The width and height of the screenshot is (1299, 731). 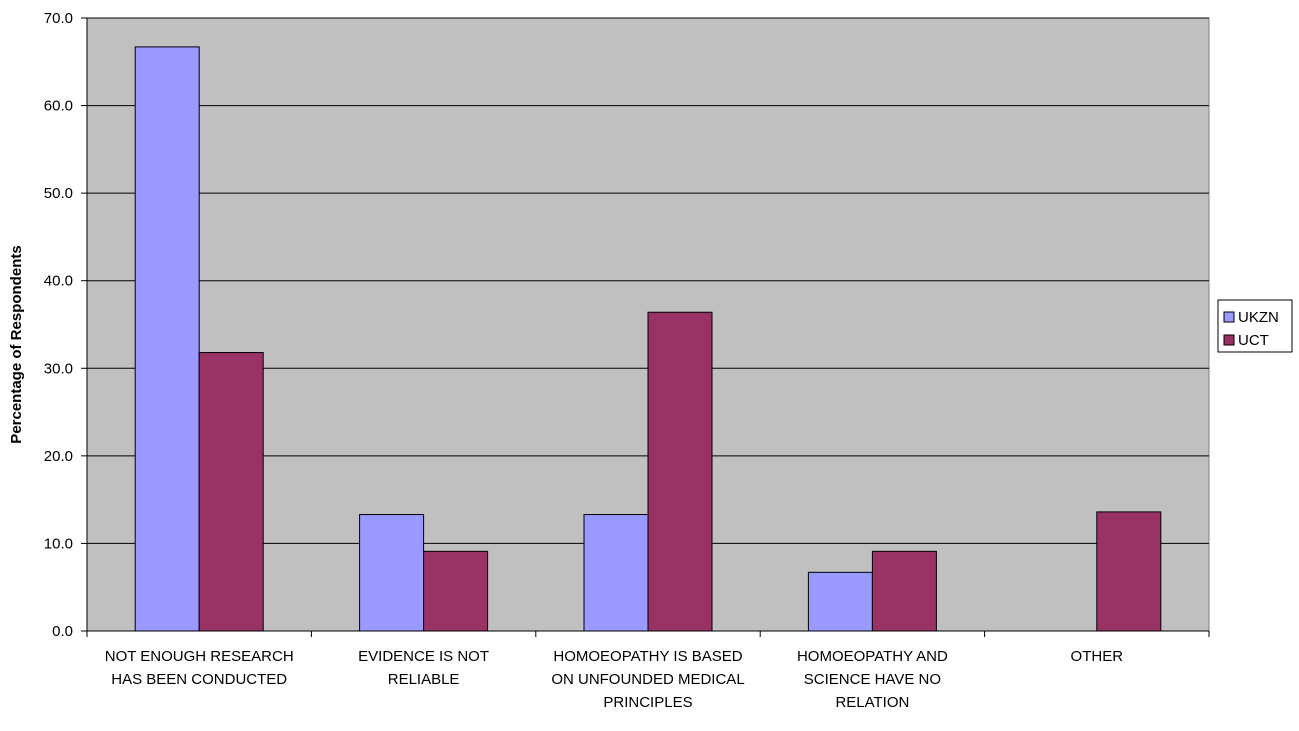 What do you see at coordinates (58, 543) in the screenshot?
I see `y-tick-label: 10.0` at bounding box center [58, 543].